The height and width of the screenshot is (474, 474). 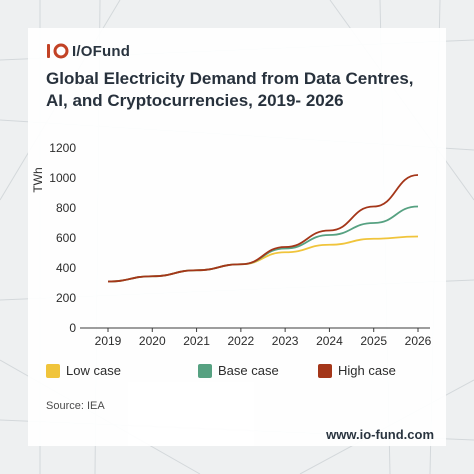 I want to click on legend-label: Low case, so click(x=93, y=370).